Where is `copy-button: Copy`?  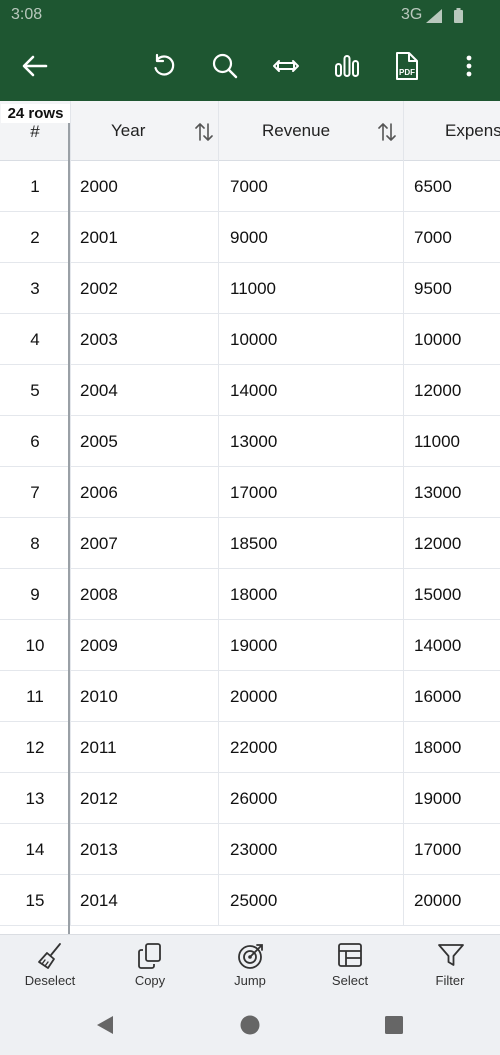 copy-button: Copy is located at coordinates (150, 965).